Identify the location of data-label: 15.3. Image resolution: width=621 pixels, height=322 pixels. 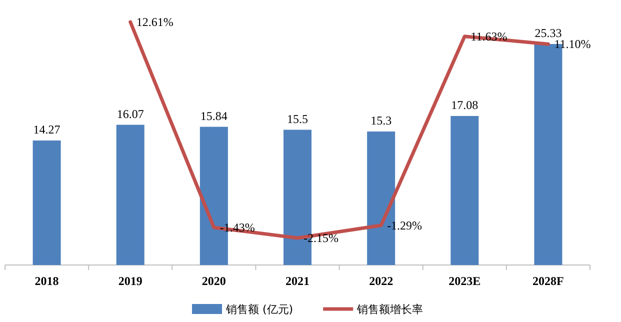
(381, 121).